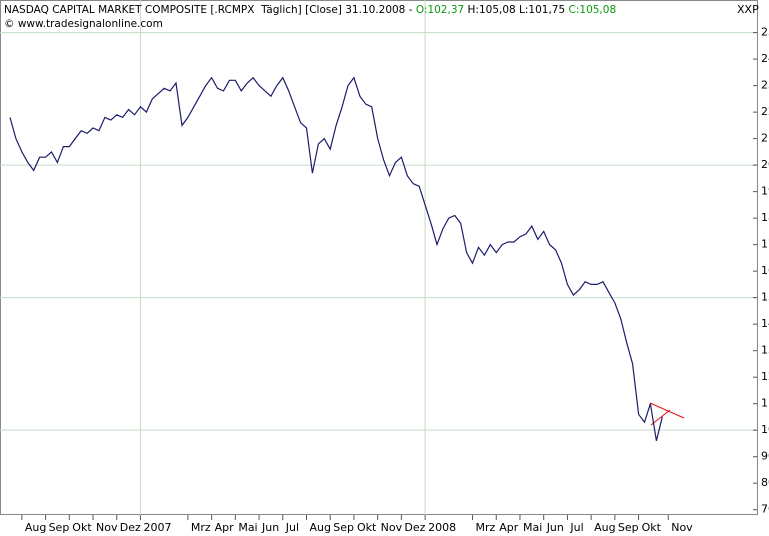 Image resolution: width=769 pixels, height=536 pixels. I want to click on close-label: C:105,08, so click(592, 10).